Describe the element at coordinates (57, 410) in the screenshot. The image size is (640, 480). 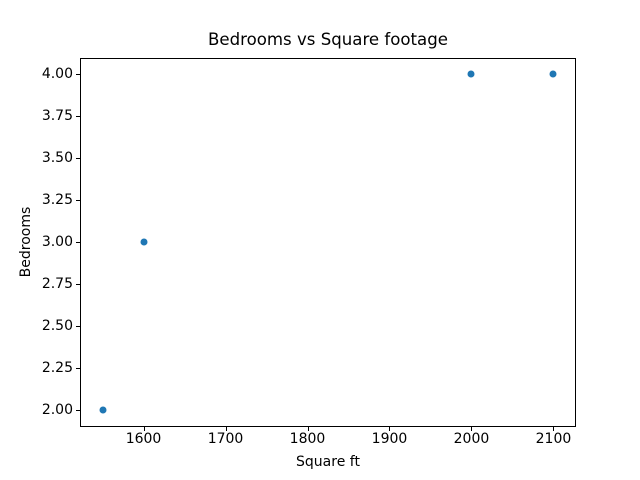
I see `y-tick-label: 2.00` at that location.